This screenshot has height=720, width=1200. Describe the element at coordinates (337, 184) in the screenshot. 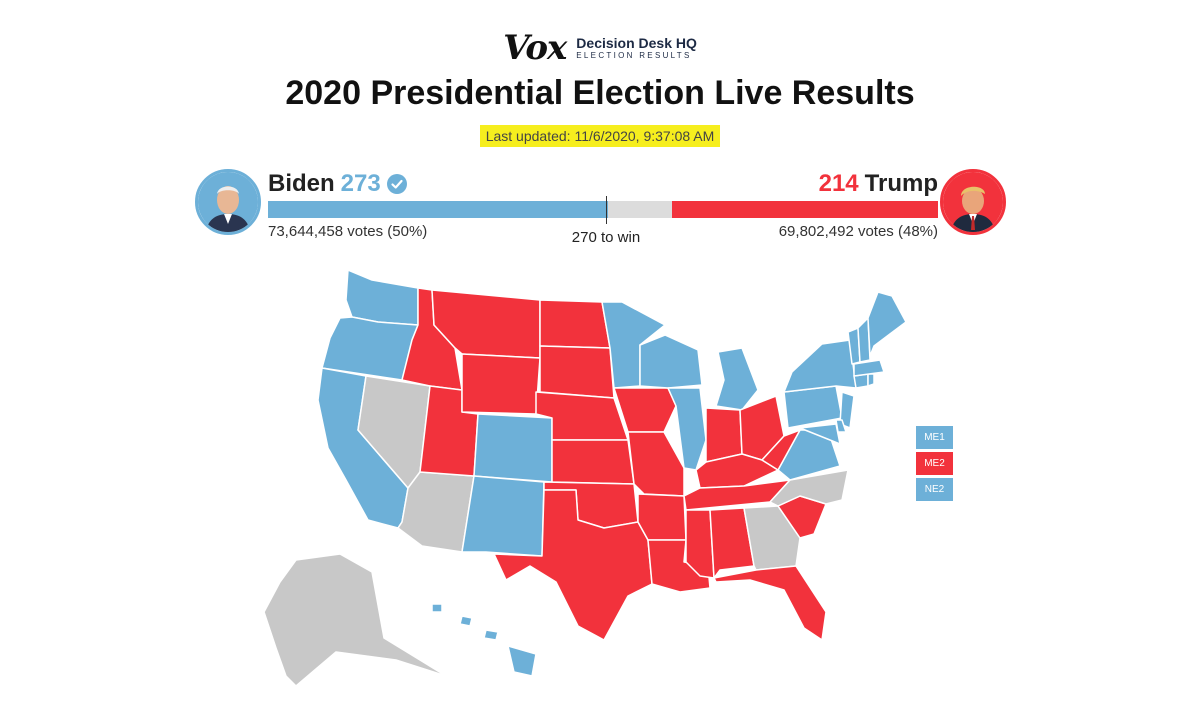

I see `biden-header: Biden 273` at that location.